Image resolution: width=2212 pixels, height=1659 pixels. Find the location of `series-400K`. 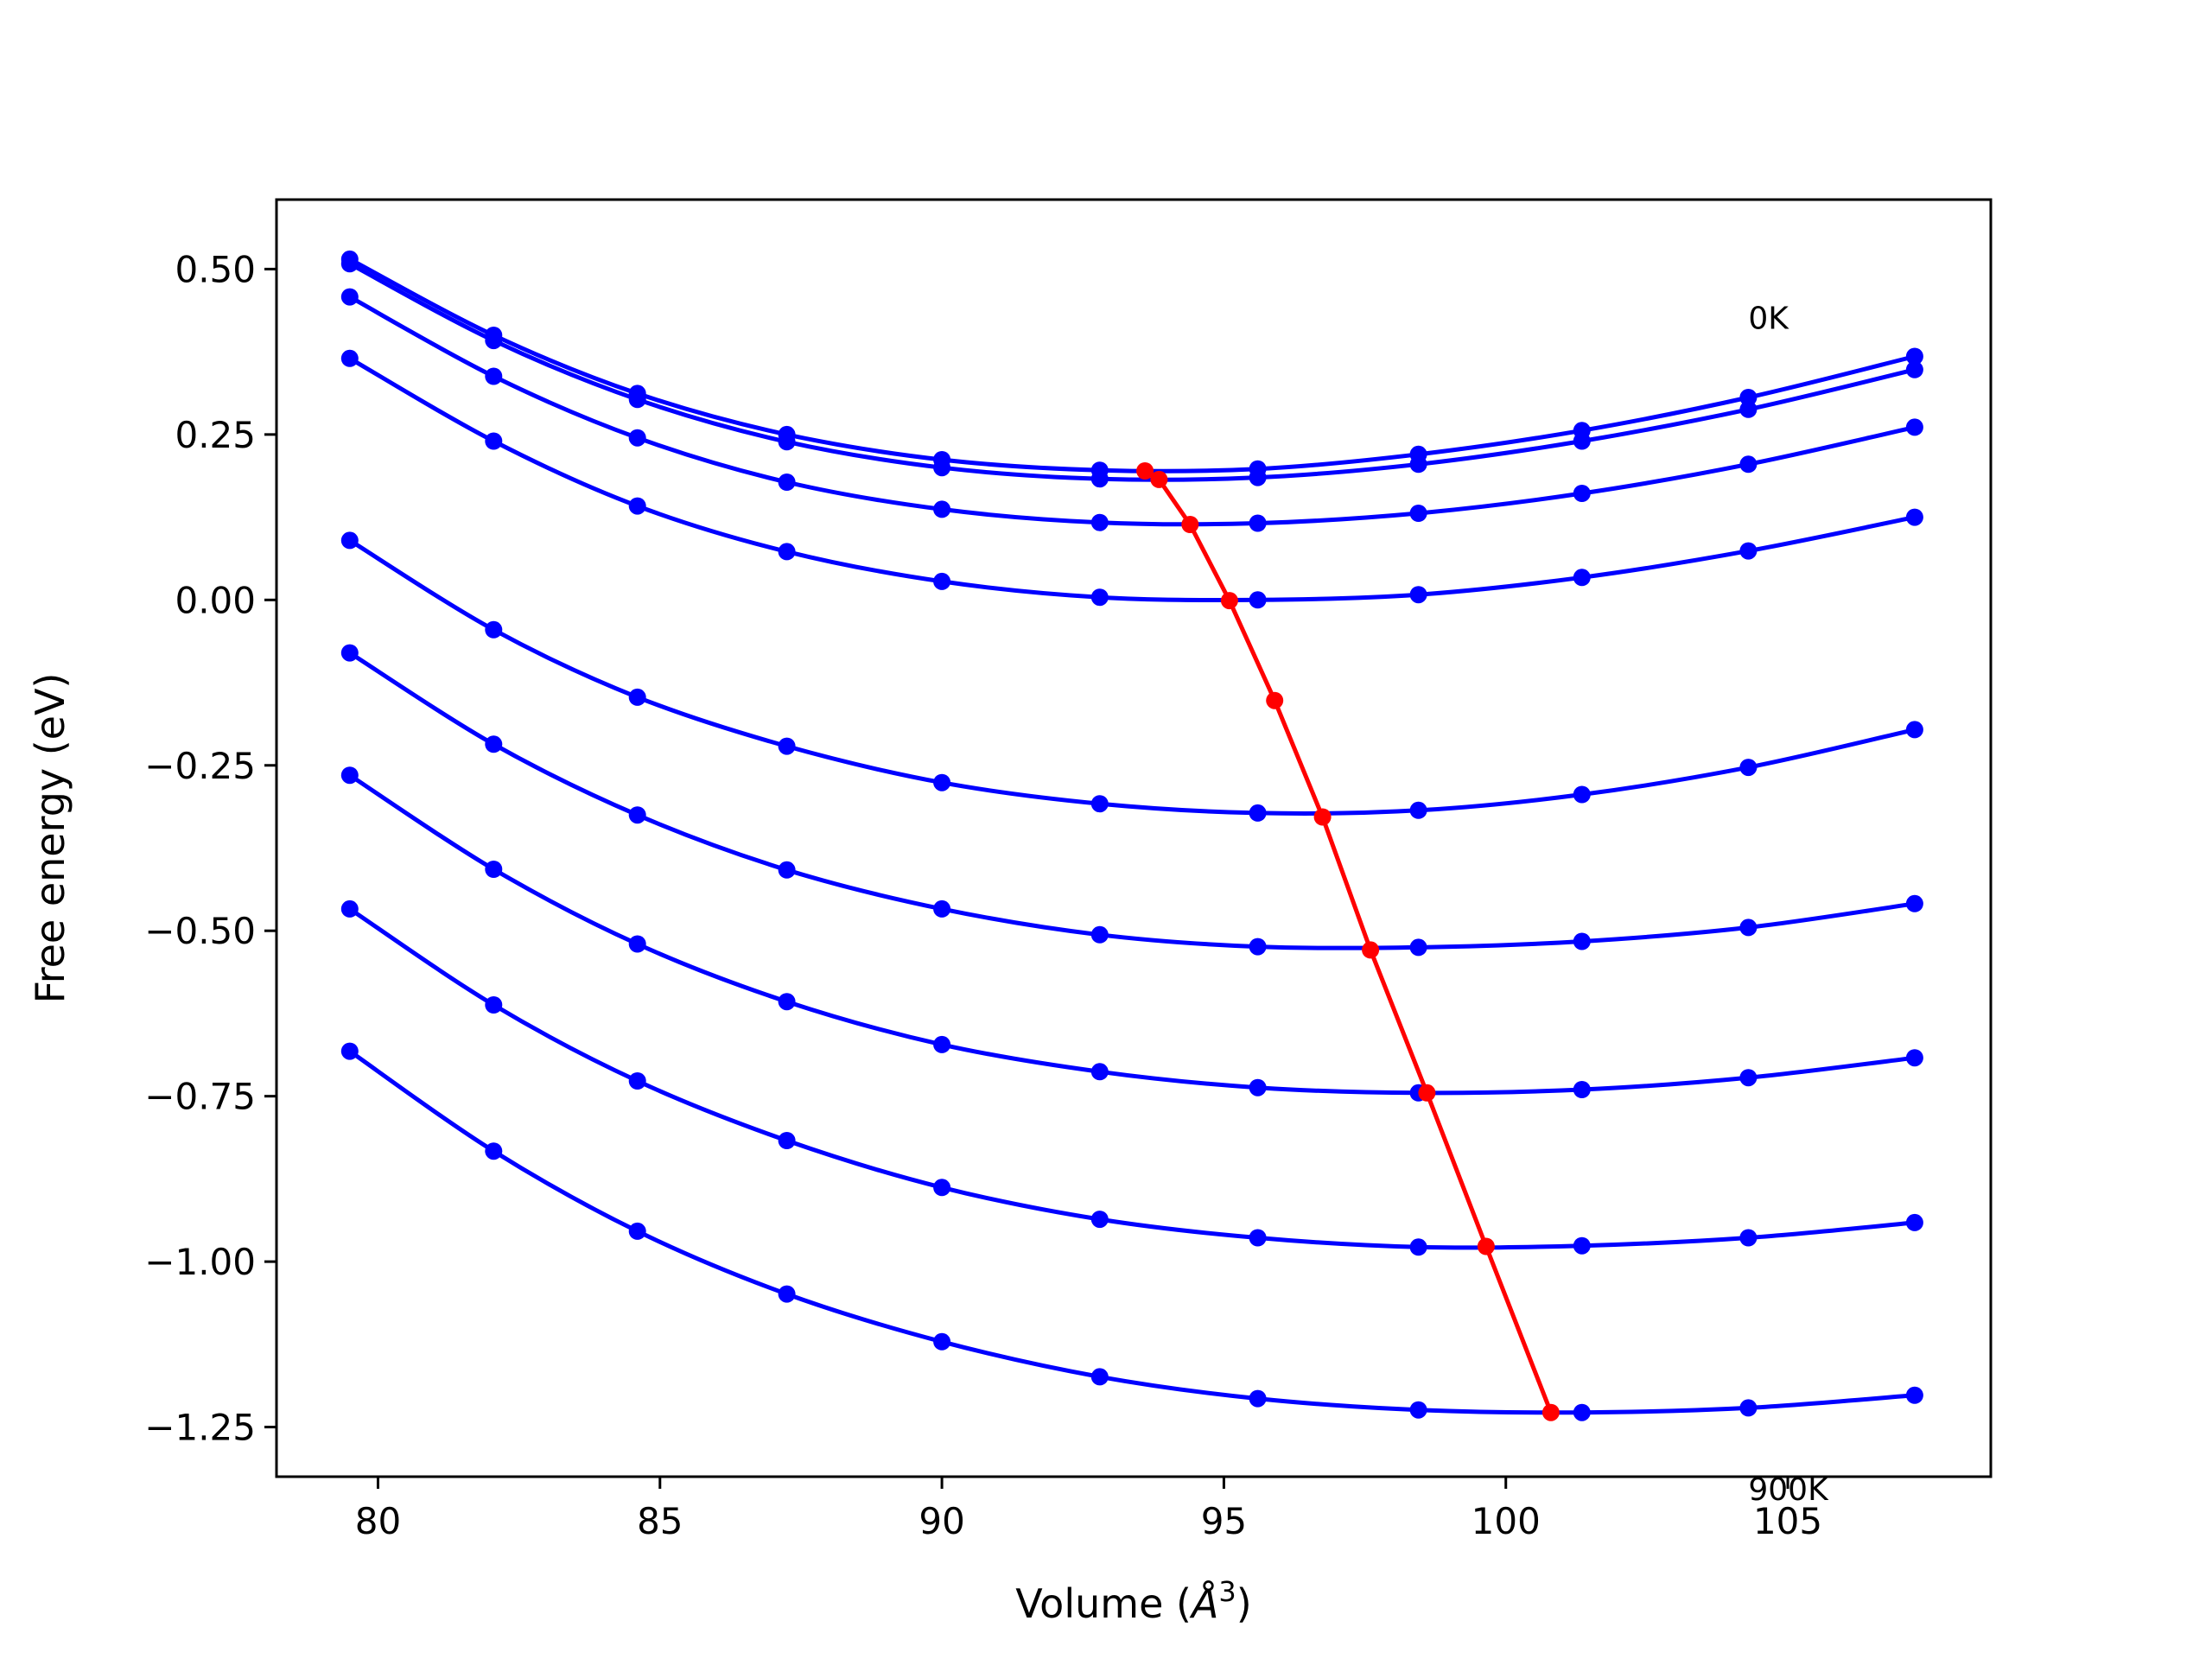

series-400K is located at coordinates (1131, 676).